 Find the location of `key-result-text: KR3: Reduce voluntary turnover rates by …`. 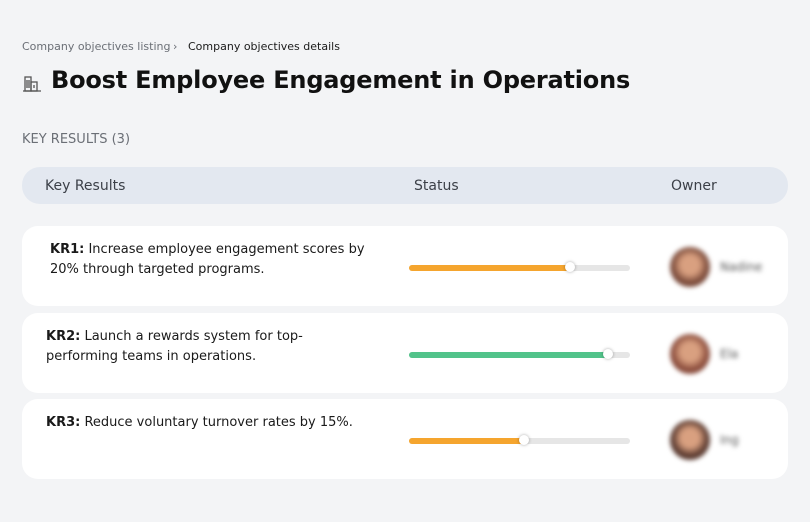

key-result-text: KR3: Reduce voluntary turnover rates by … is located at coordinates (206, 423).